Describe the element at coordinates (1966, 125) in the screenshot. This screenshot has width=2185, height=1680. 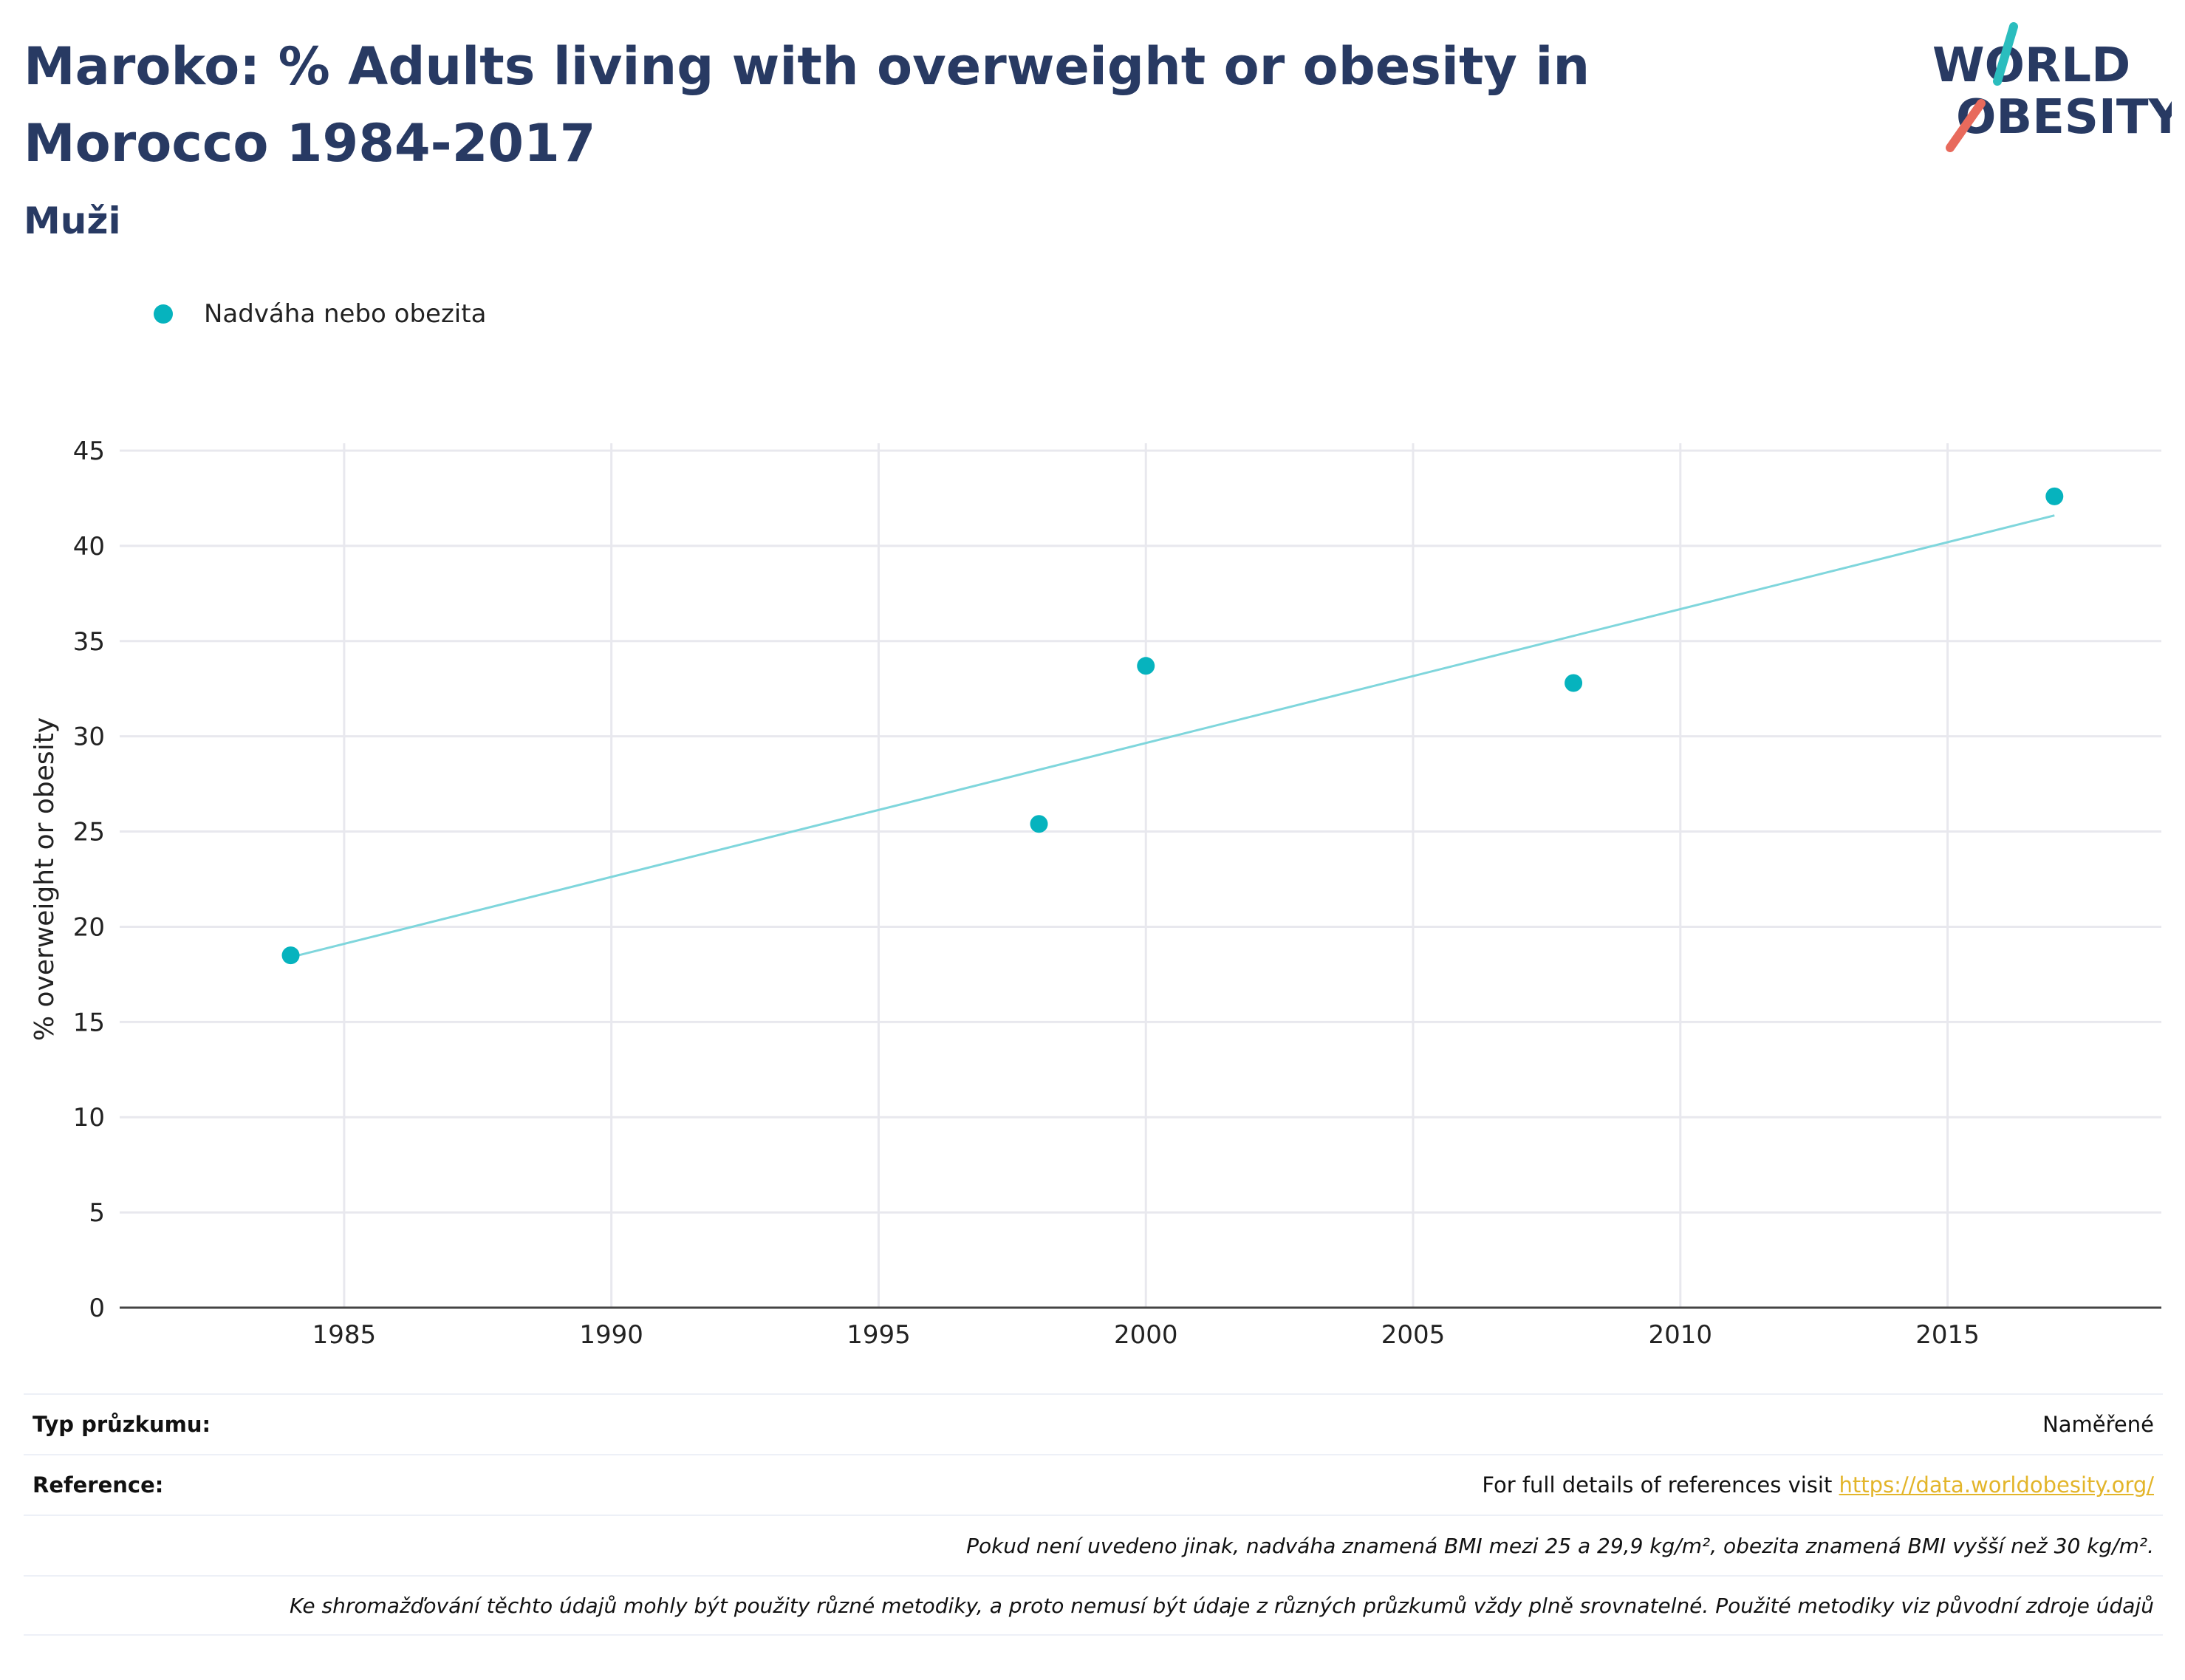
I see `logo-slash-bottom` at that location.